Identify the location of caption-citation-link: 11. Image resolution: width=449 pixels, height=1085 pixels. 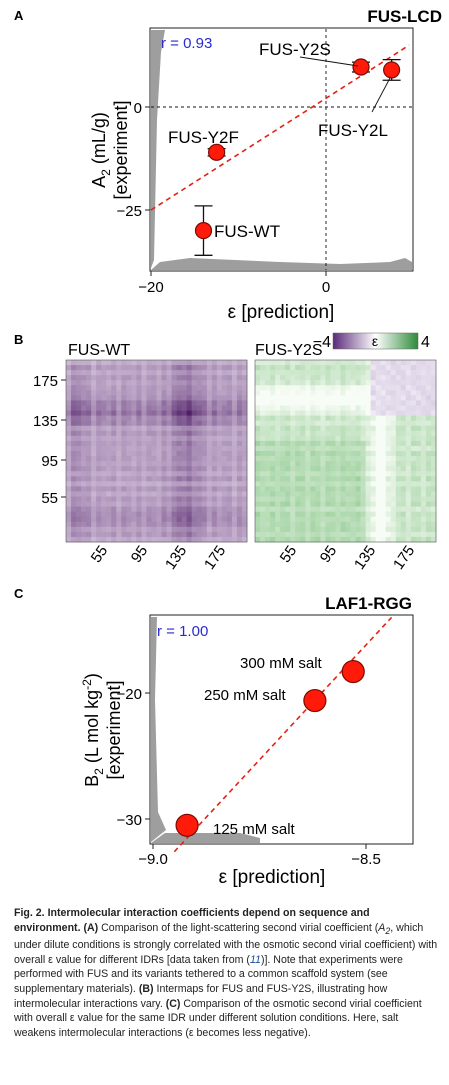
(255, 959).